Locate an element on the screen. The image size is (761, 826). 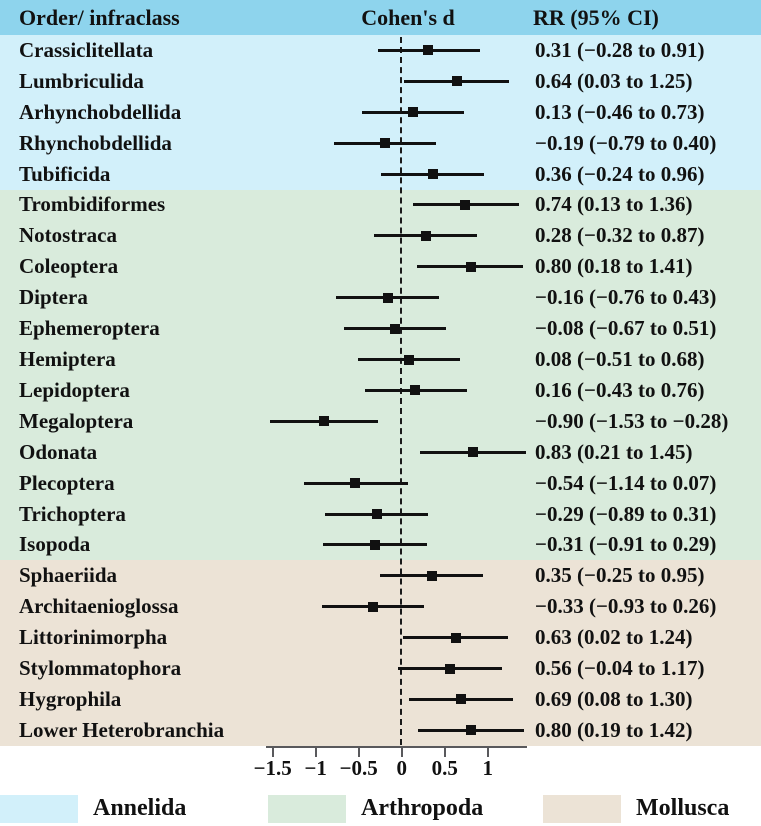
table-row: Rhynchobdellida −0.19 (−0.79 to 0.40) is located at coordinates (380, 143).